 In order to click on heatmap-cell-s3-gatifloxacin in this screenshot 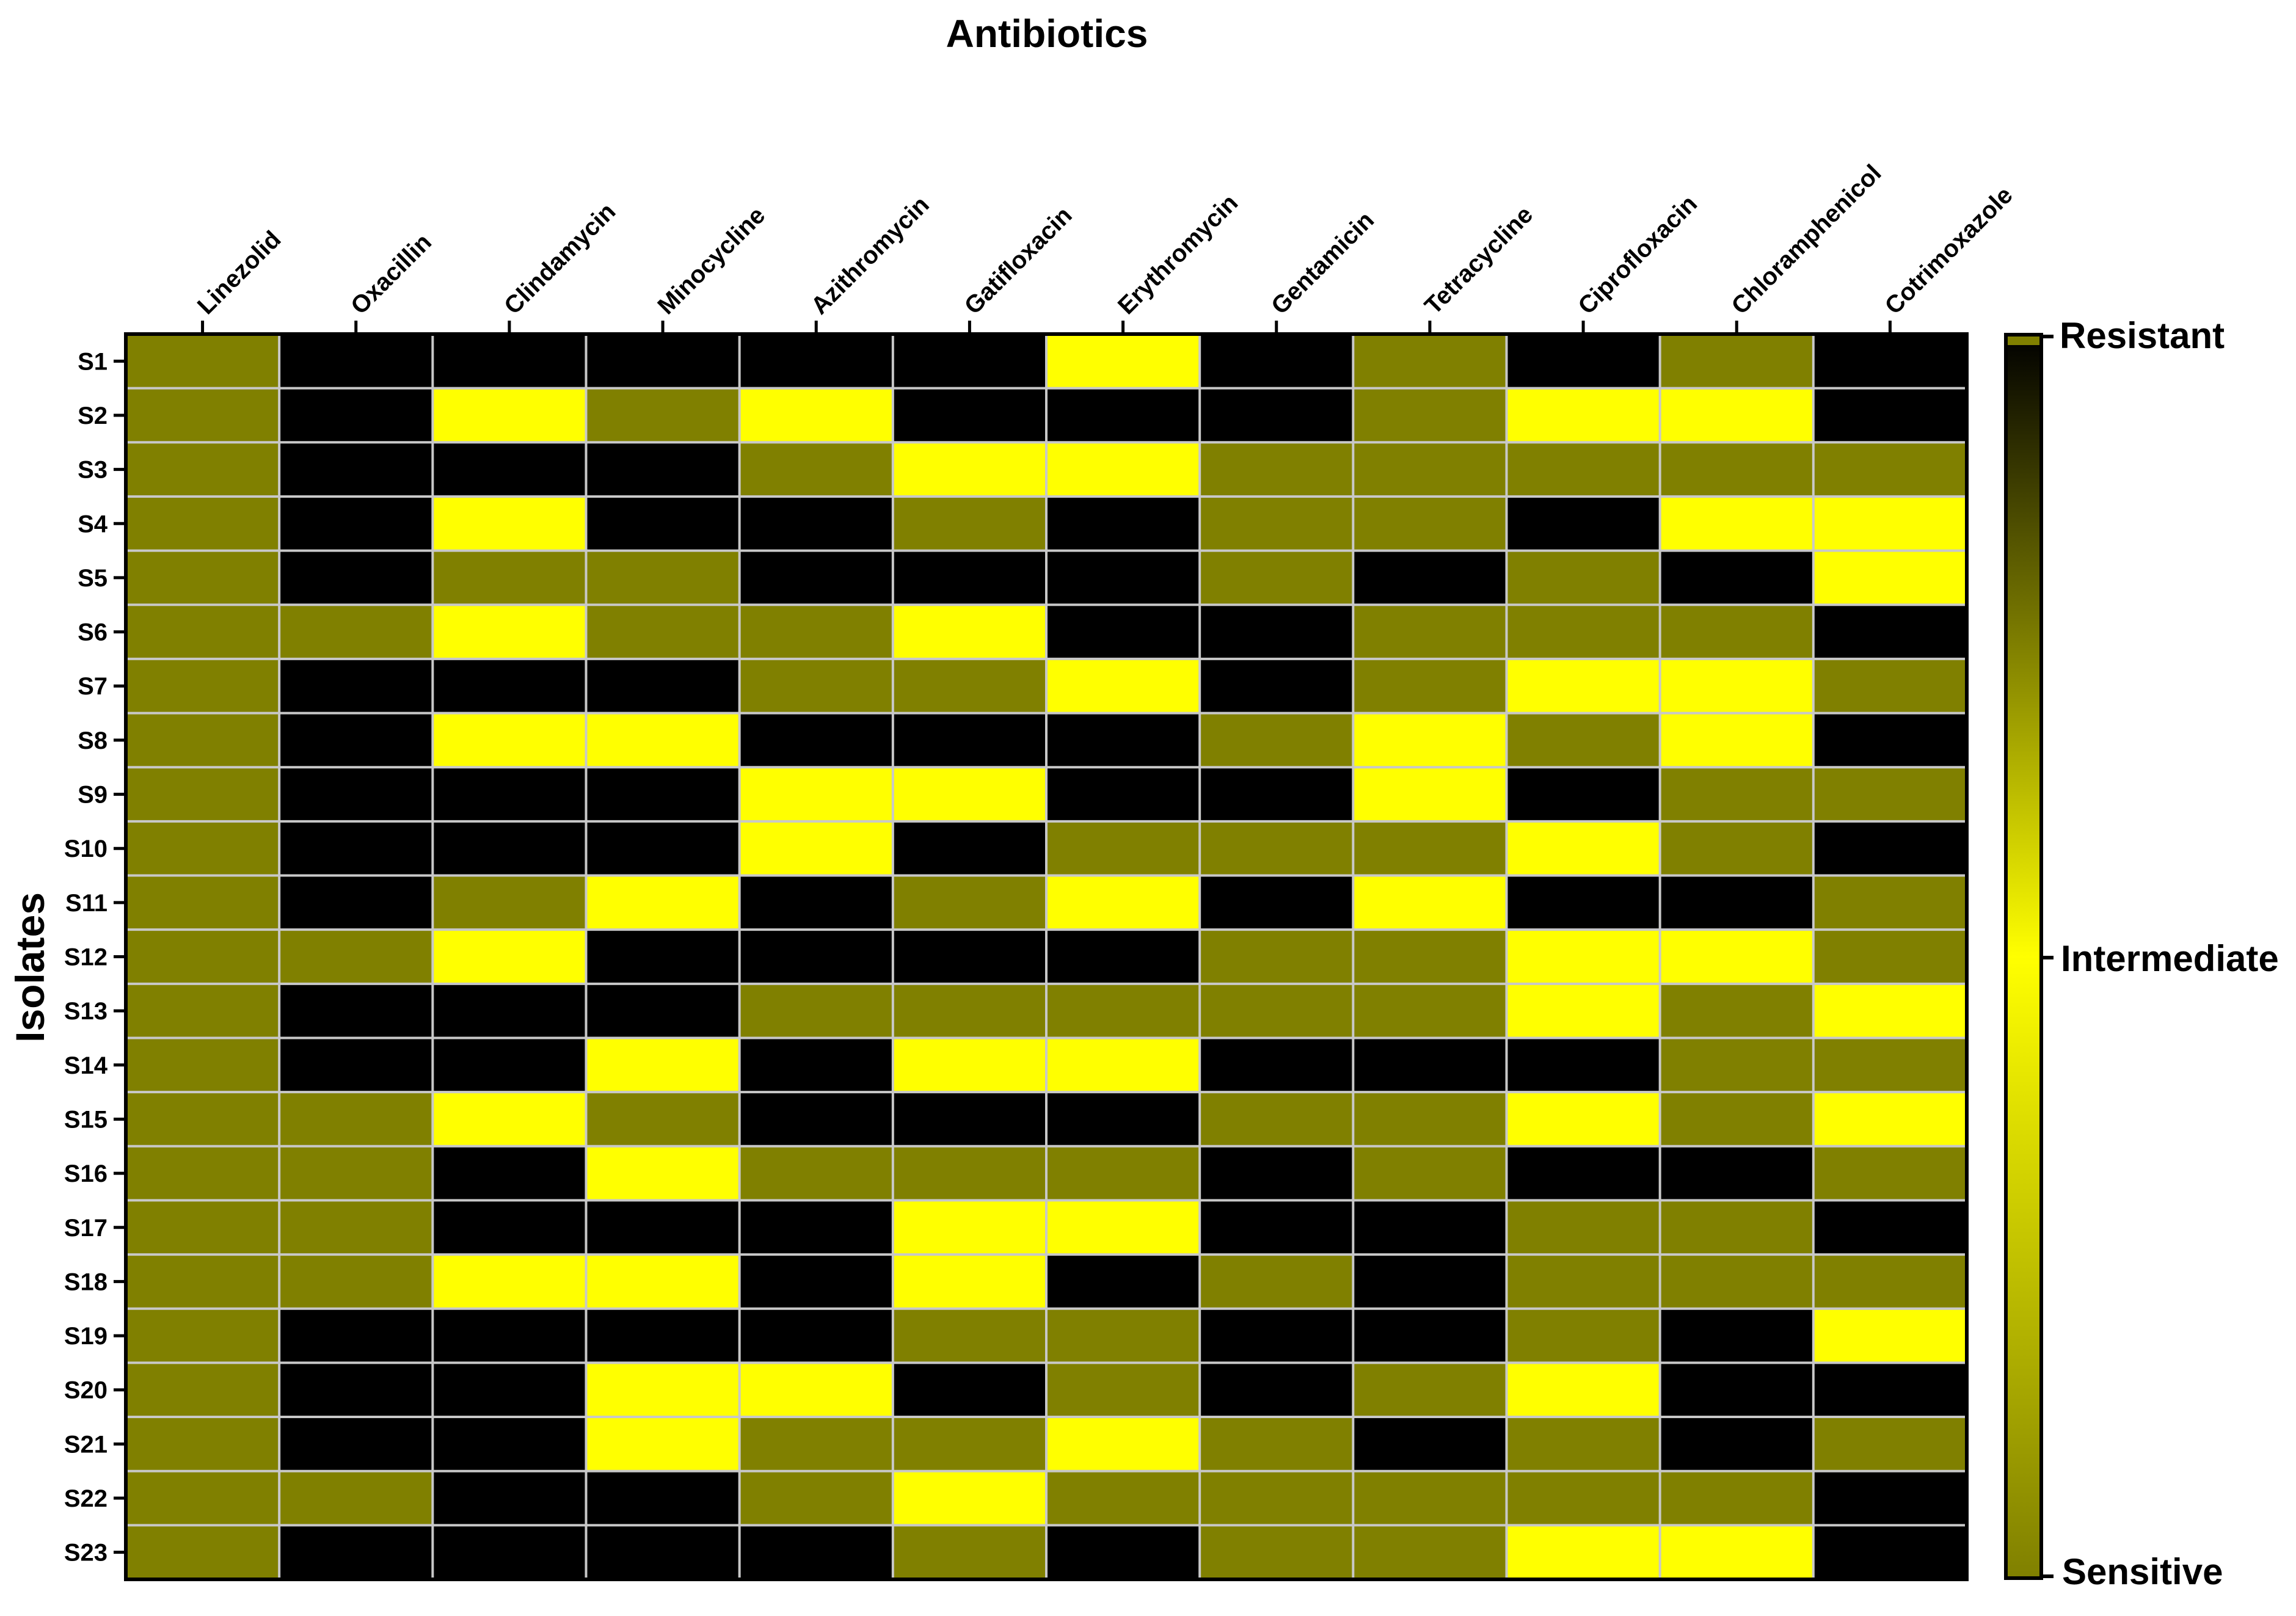, I will do `click(969, 469)`.